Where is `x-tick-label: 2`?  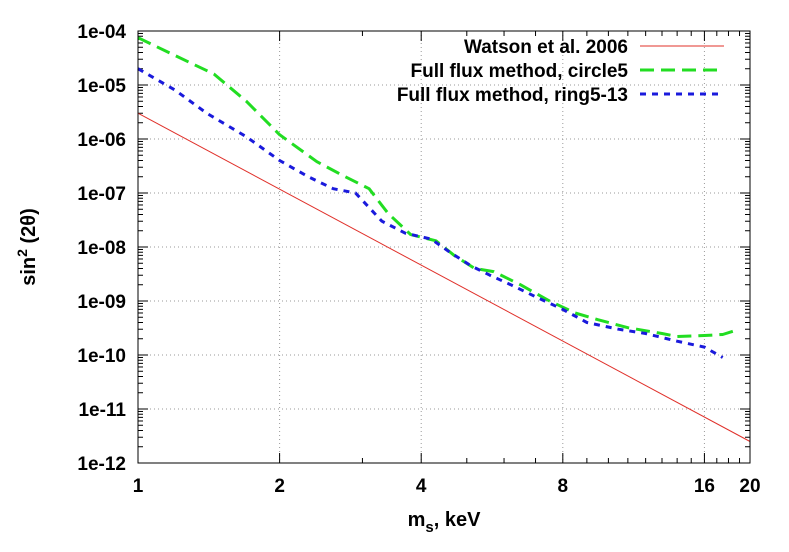 x-tick-label: 2 is located at coordinates (279, 486).